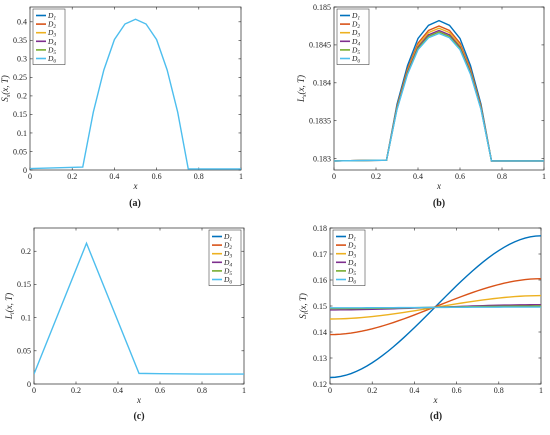 This screenshot has width=550, height=435. I want to click on y-tick-label: 0.12, so click(320, 384).